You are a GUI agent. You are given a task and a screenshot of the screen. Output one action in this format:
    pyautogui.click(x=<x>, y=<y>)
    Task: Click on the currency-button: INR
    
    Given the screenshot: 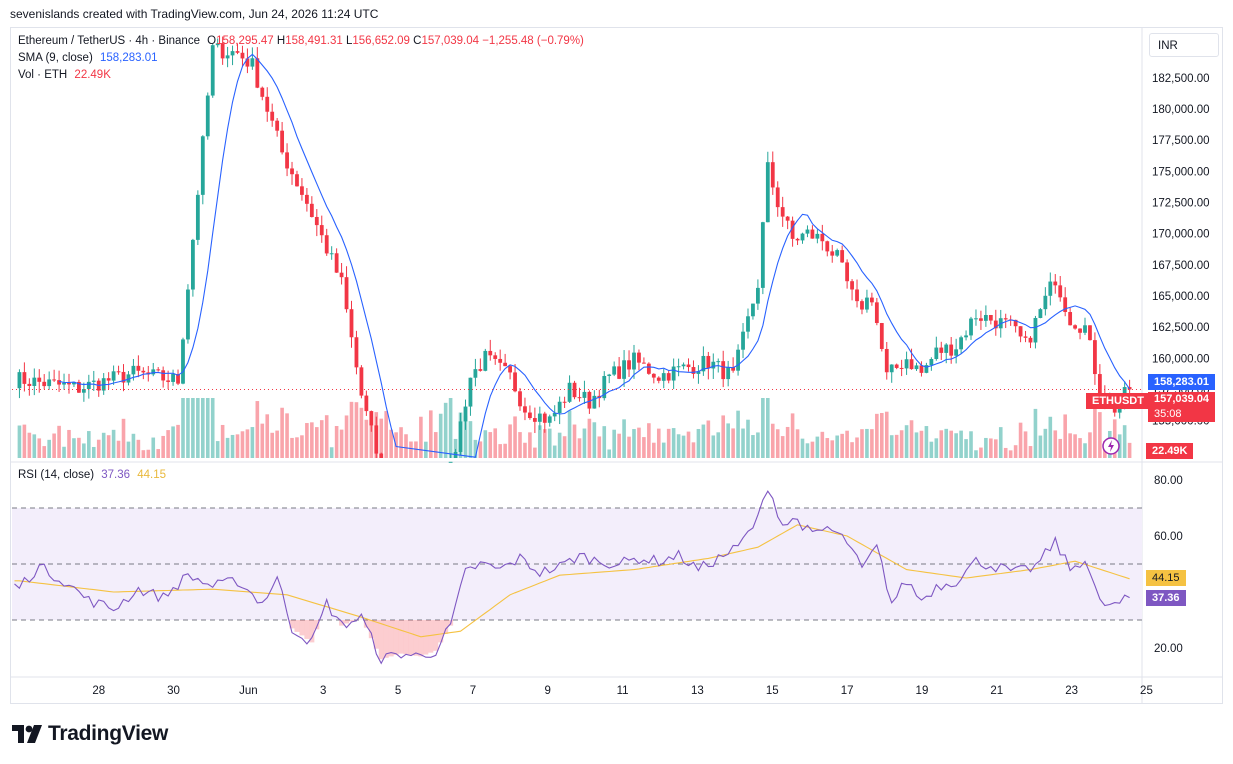 What is the action you would take?
    pyautogui.click(x=1184, y=45)
    